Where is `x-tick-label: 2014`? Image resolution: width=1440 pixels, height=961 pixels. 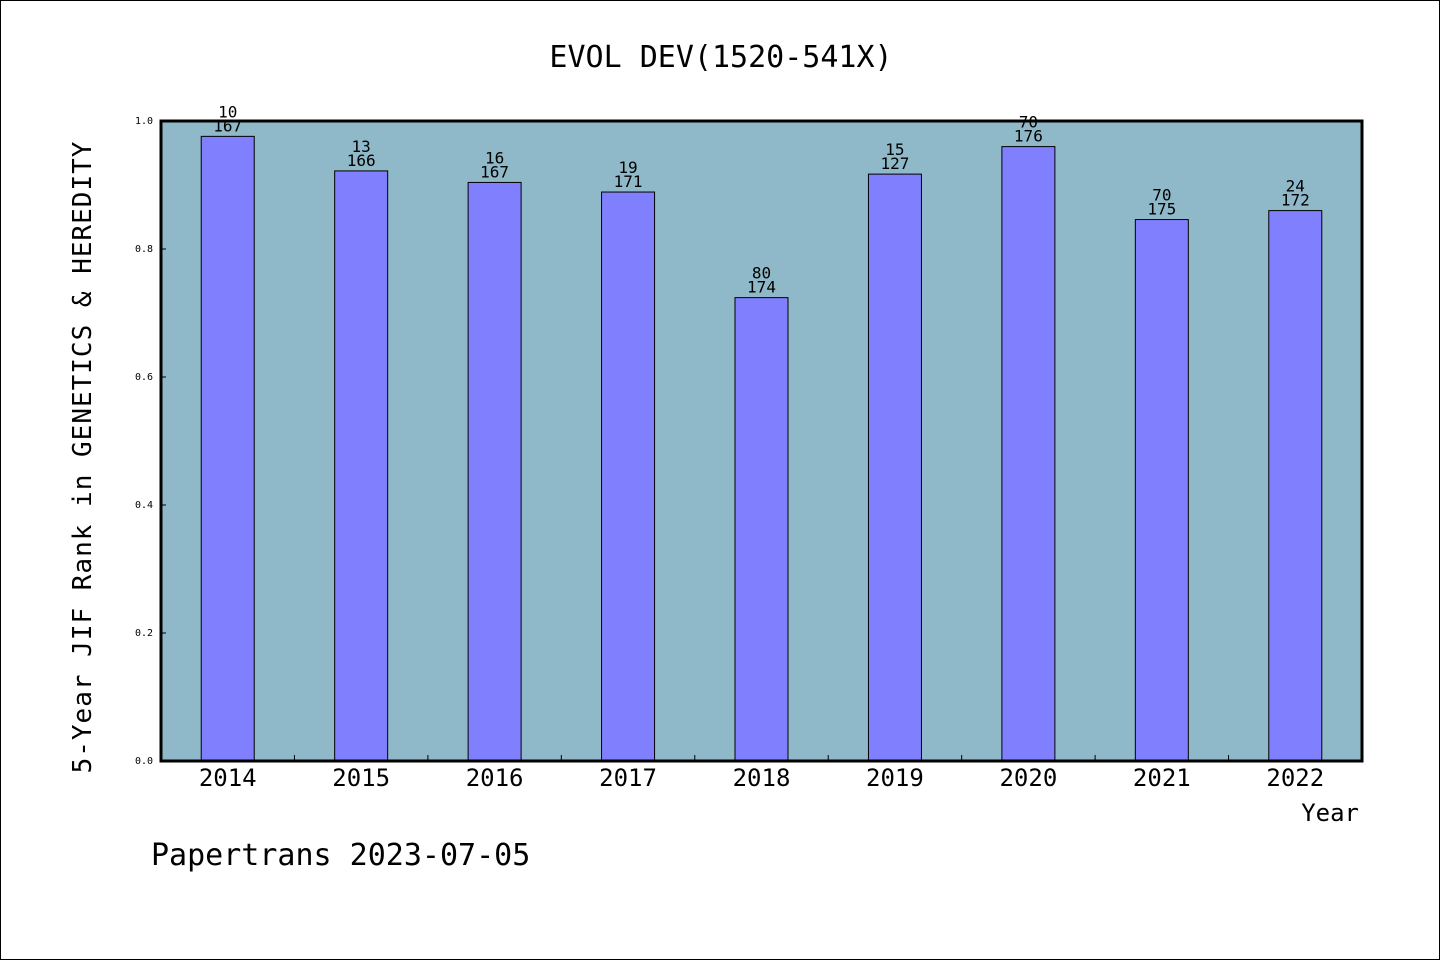
x-tick-label: 2014 is located at coordinates (228, 778).